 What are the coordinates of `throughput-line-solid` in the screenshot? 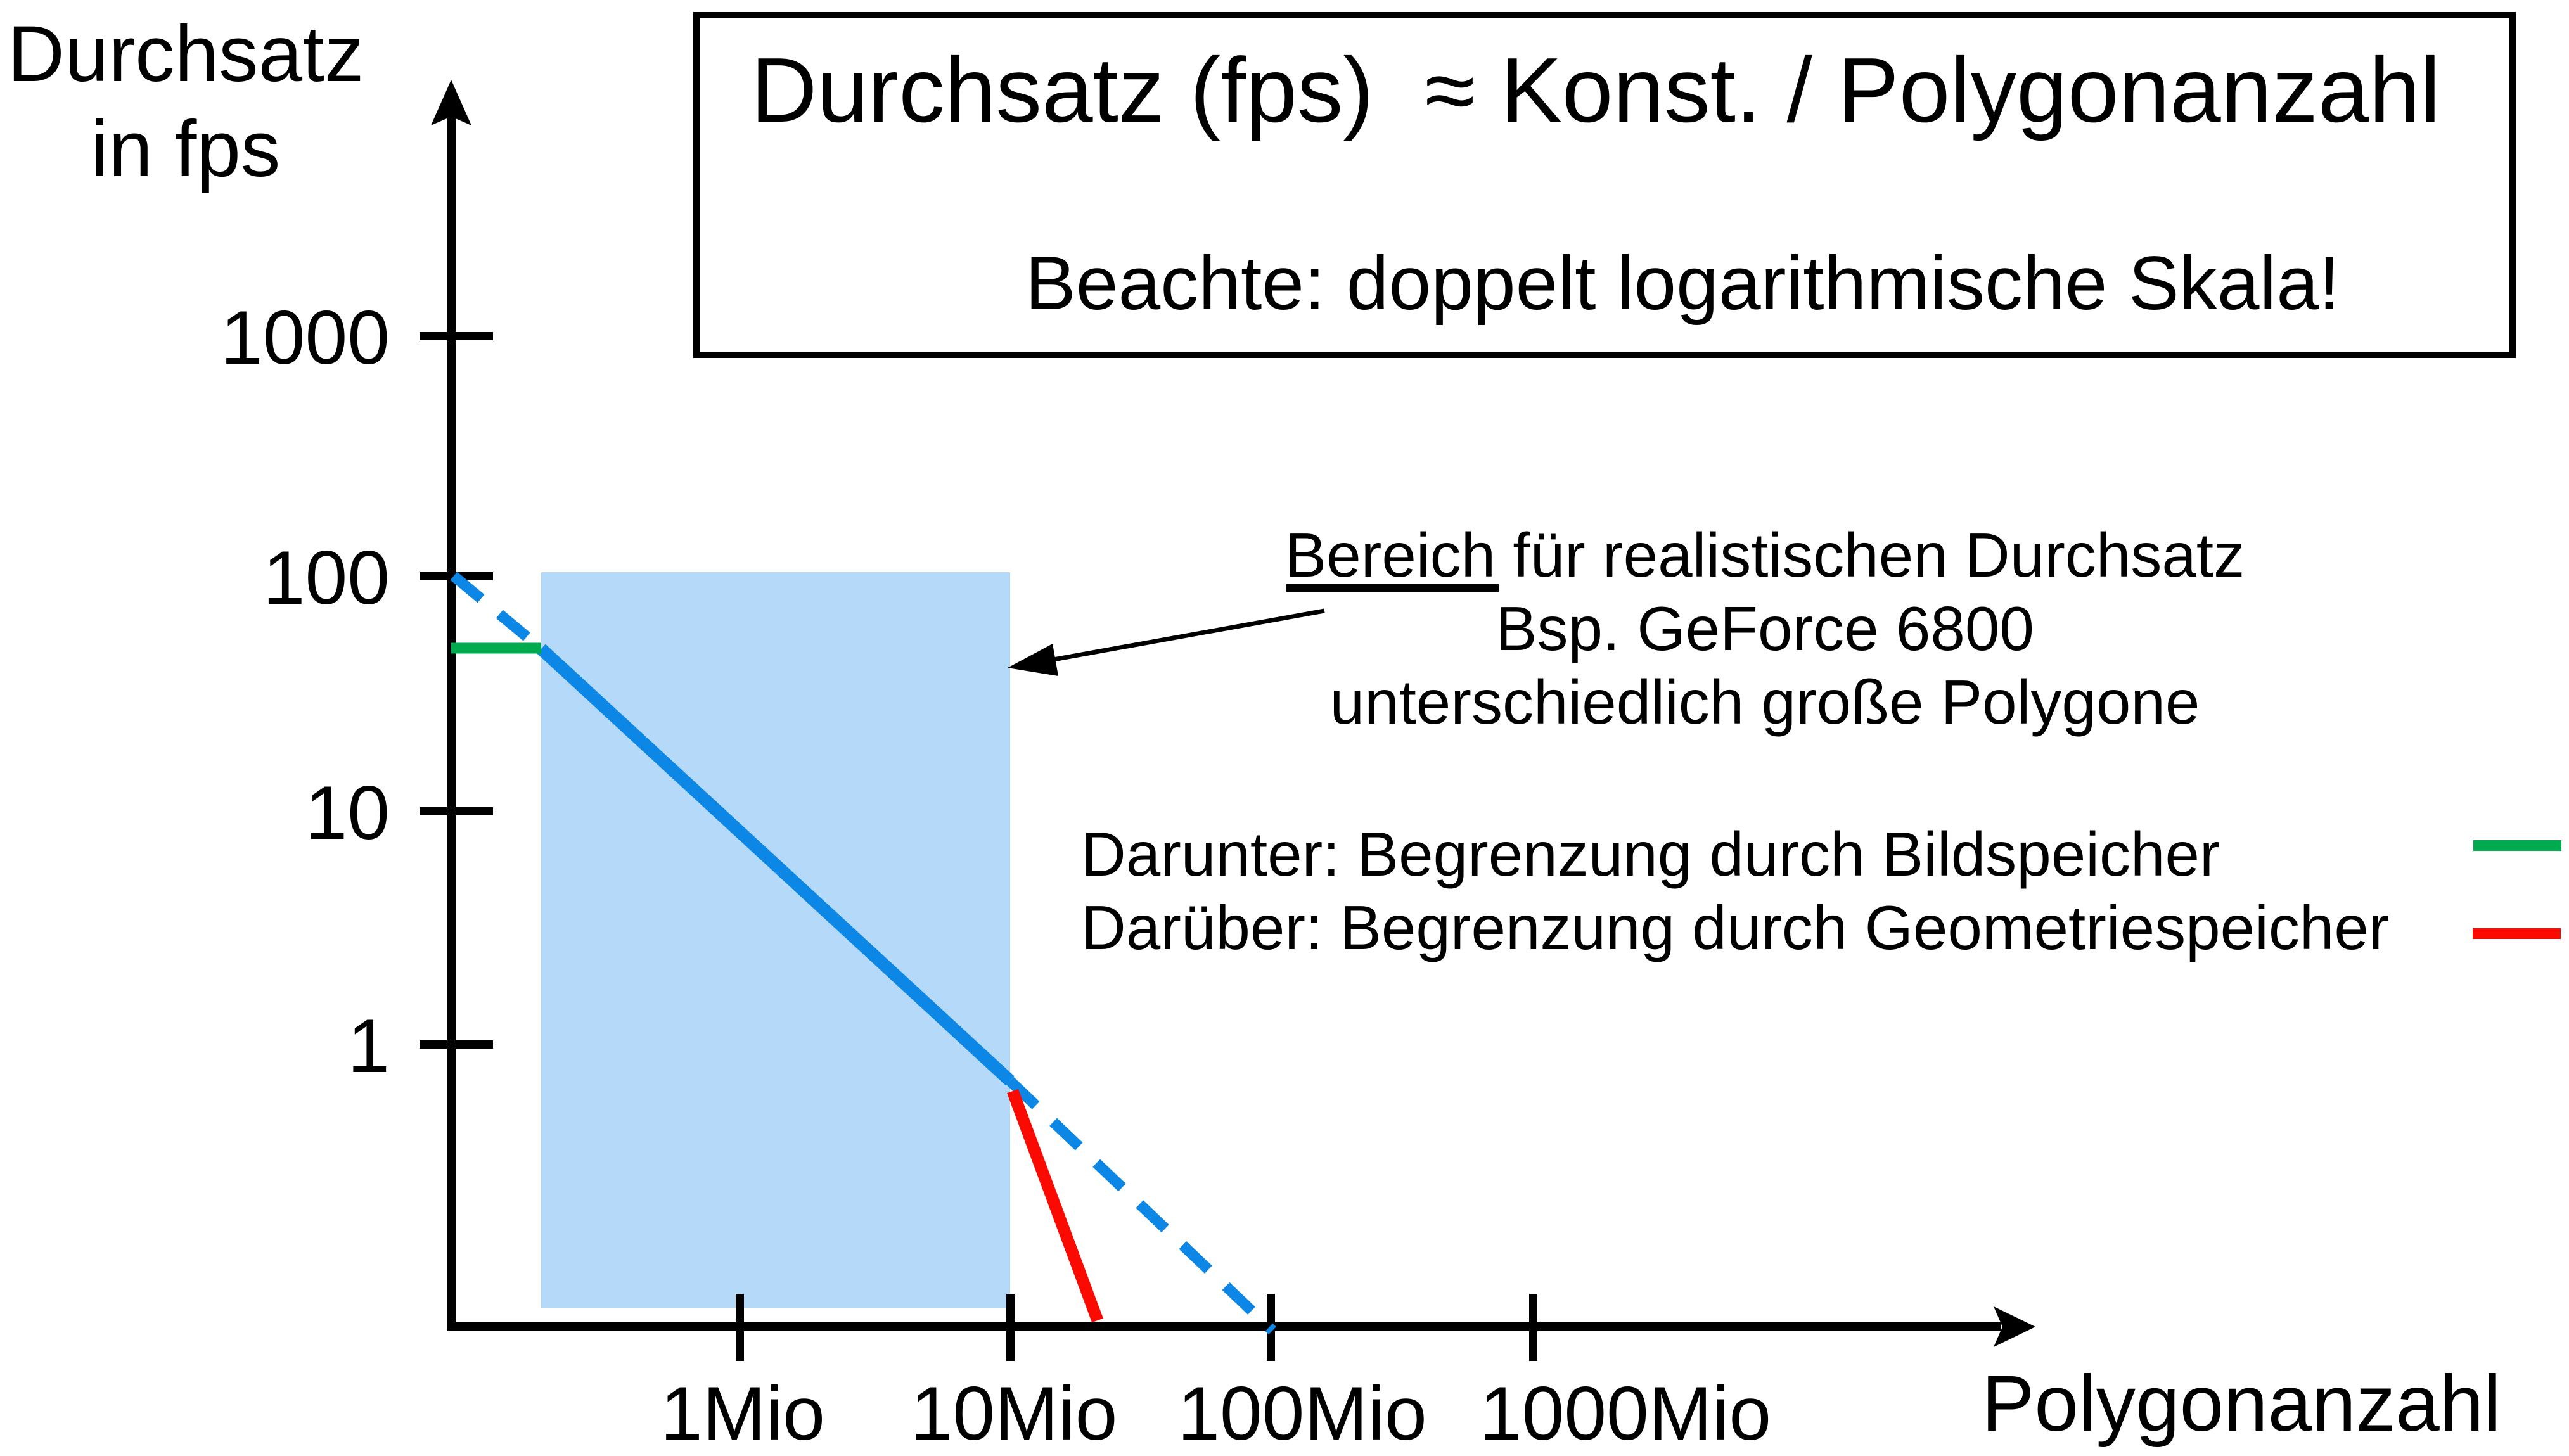 It's located at (776, 865).